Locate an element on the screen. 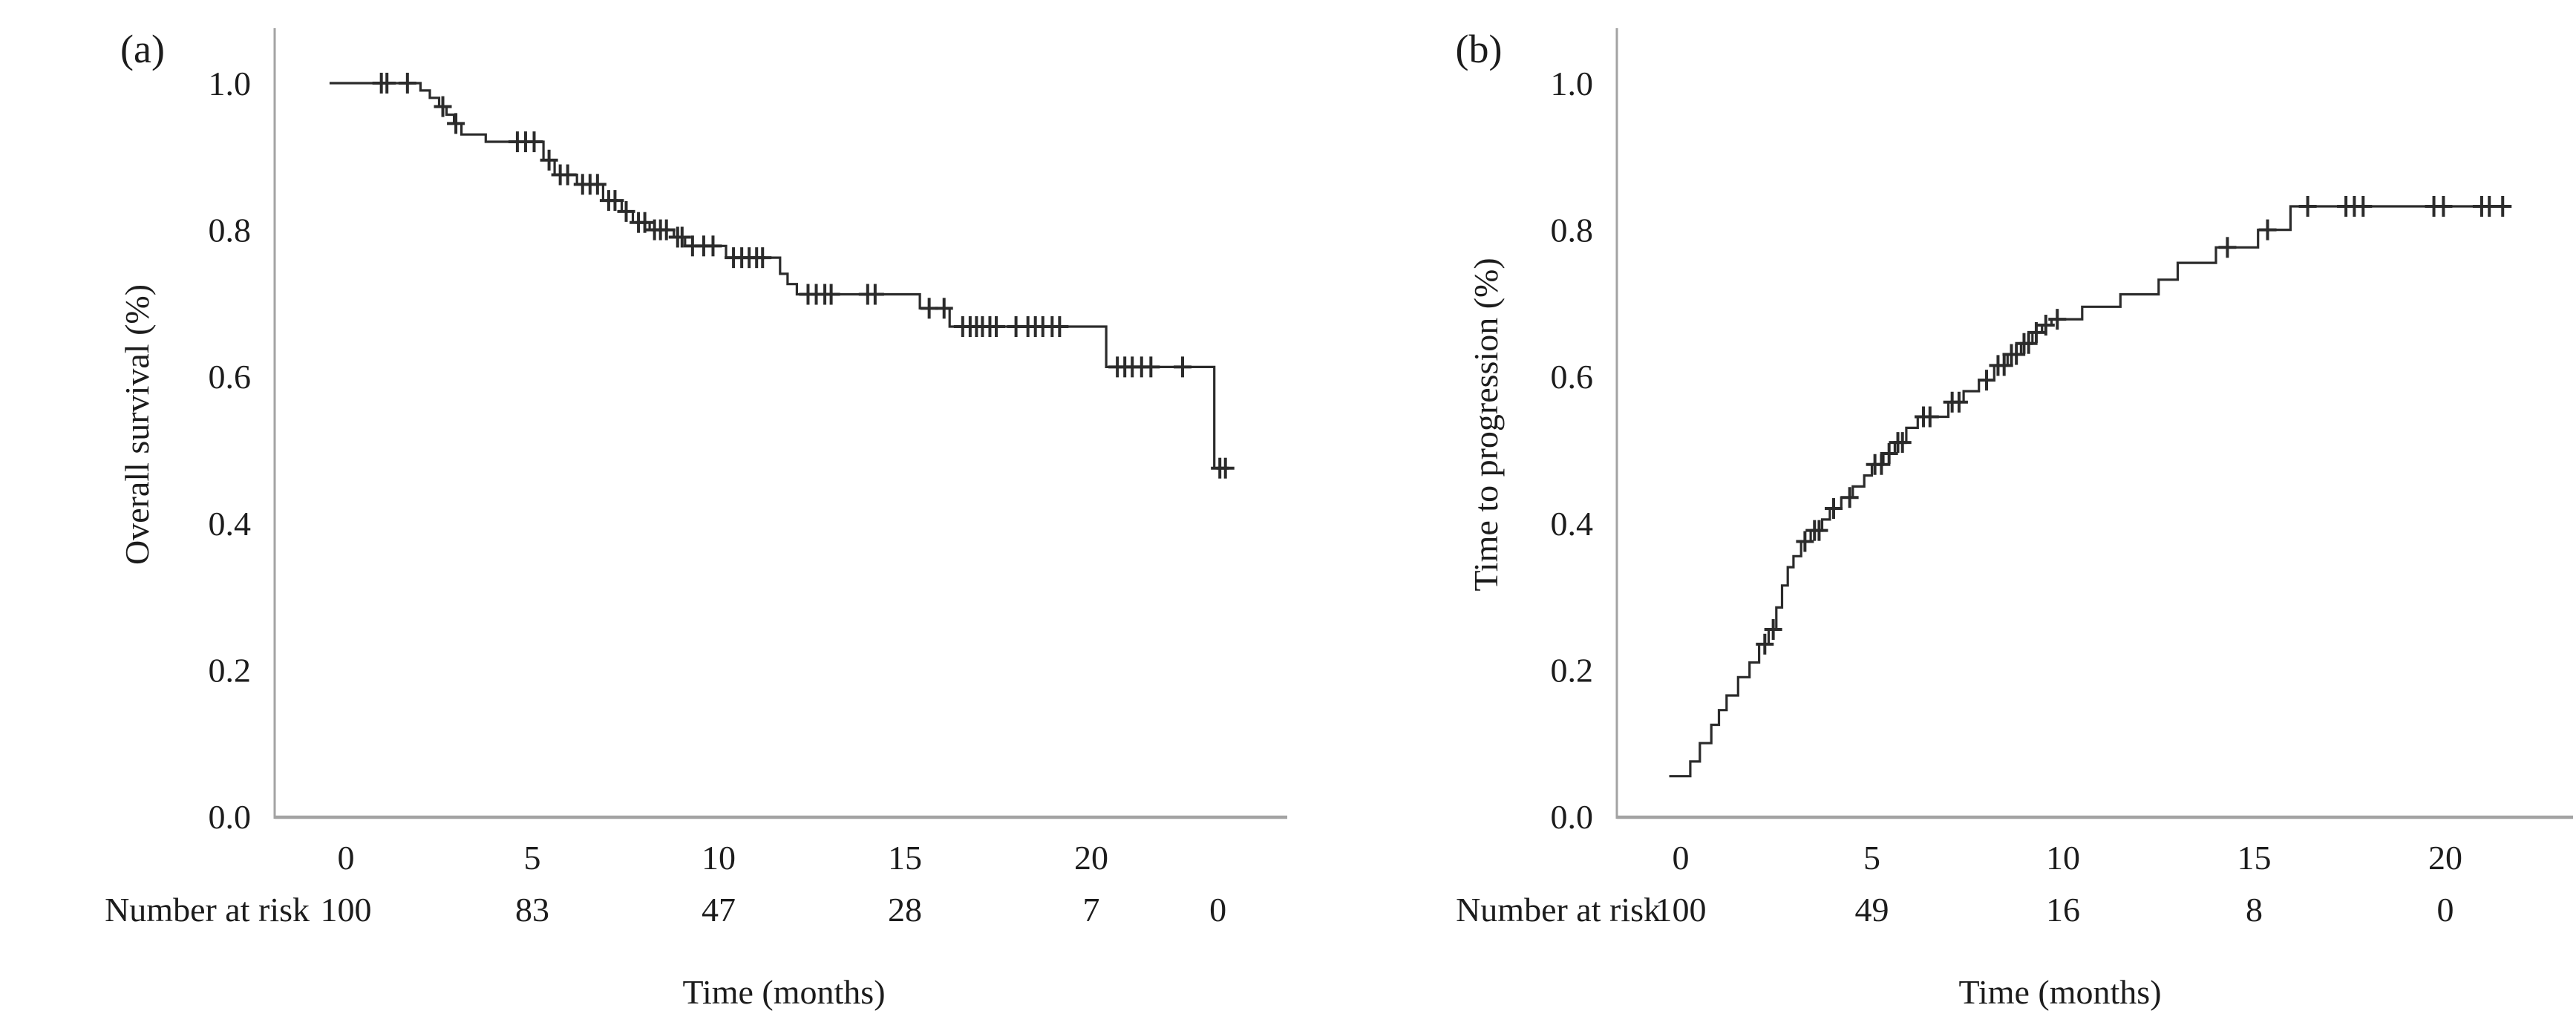 The image size is (2576, 1031). panel-b-y-axis-title: Time to progression (%) is located at coordinates (1486, 424).